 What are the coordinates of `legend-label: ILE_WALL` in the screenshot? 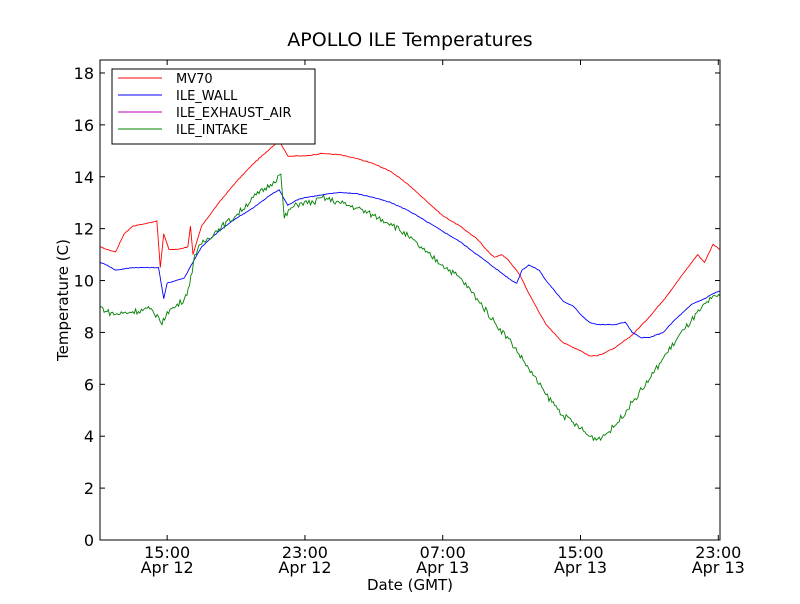 It's located at (207, 96).